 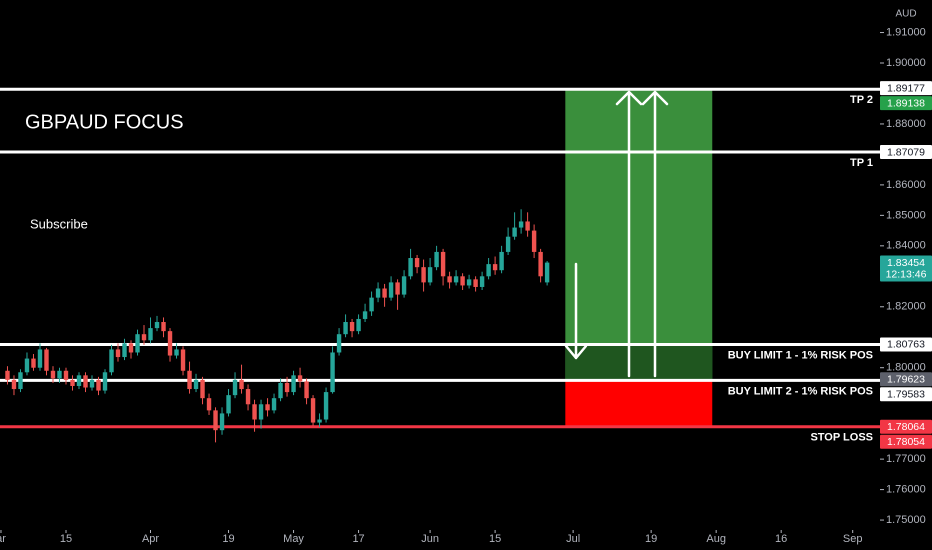 I want to click on profit-zone, so click(x=639, y=235).